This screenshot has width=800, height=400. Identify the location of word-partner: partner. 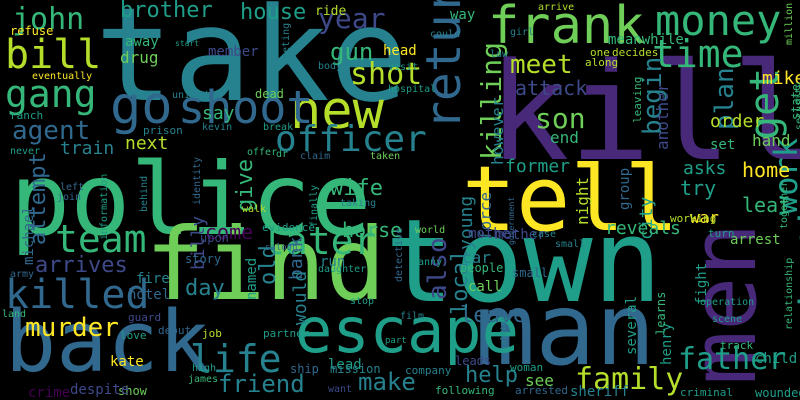
(286, 333).